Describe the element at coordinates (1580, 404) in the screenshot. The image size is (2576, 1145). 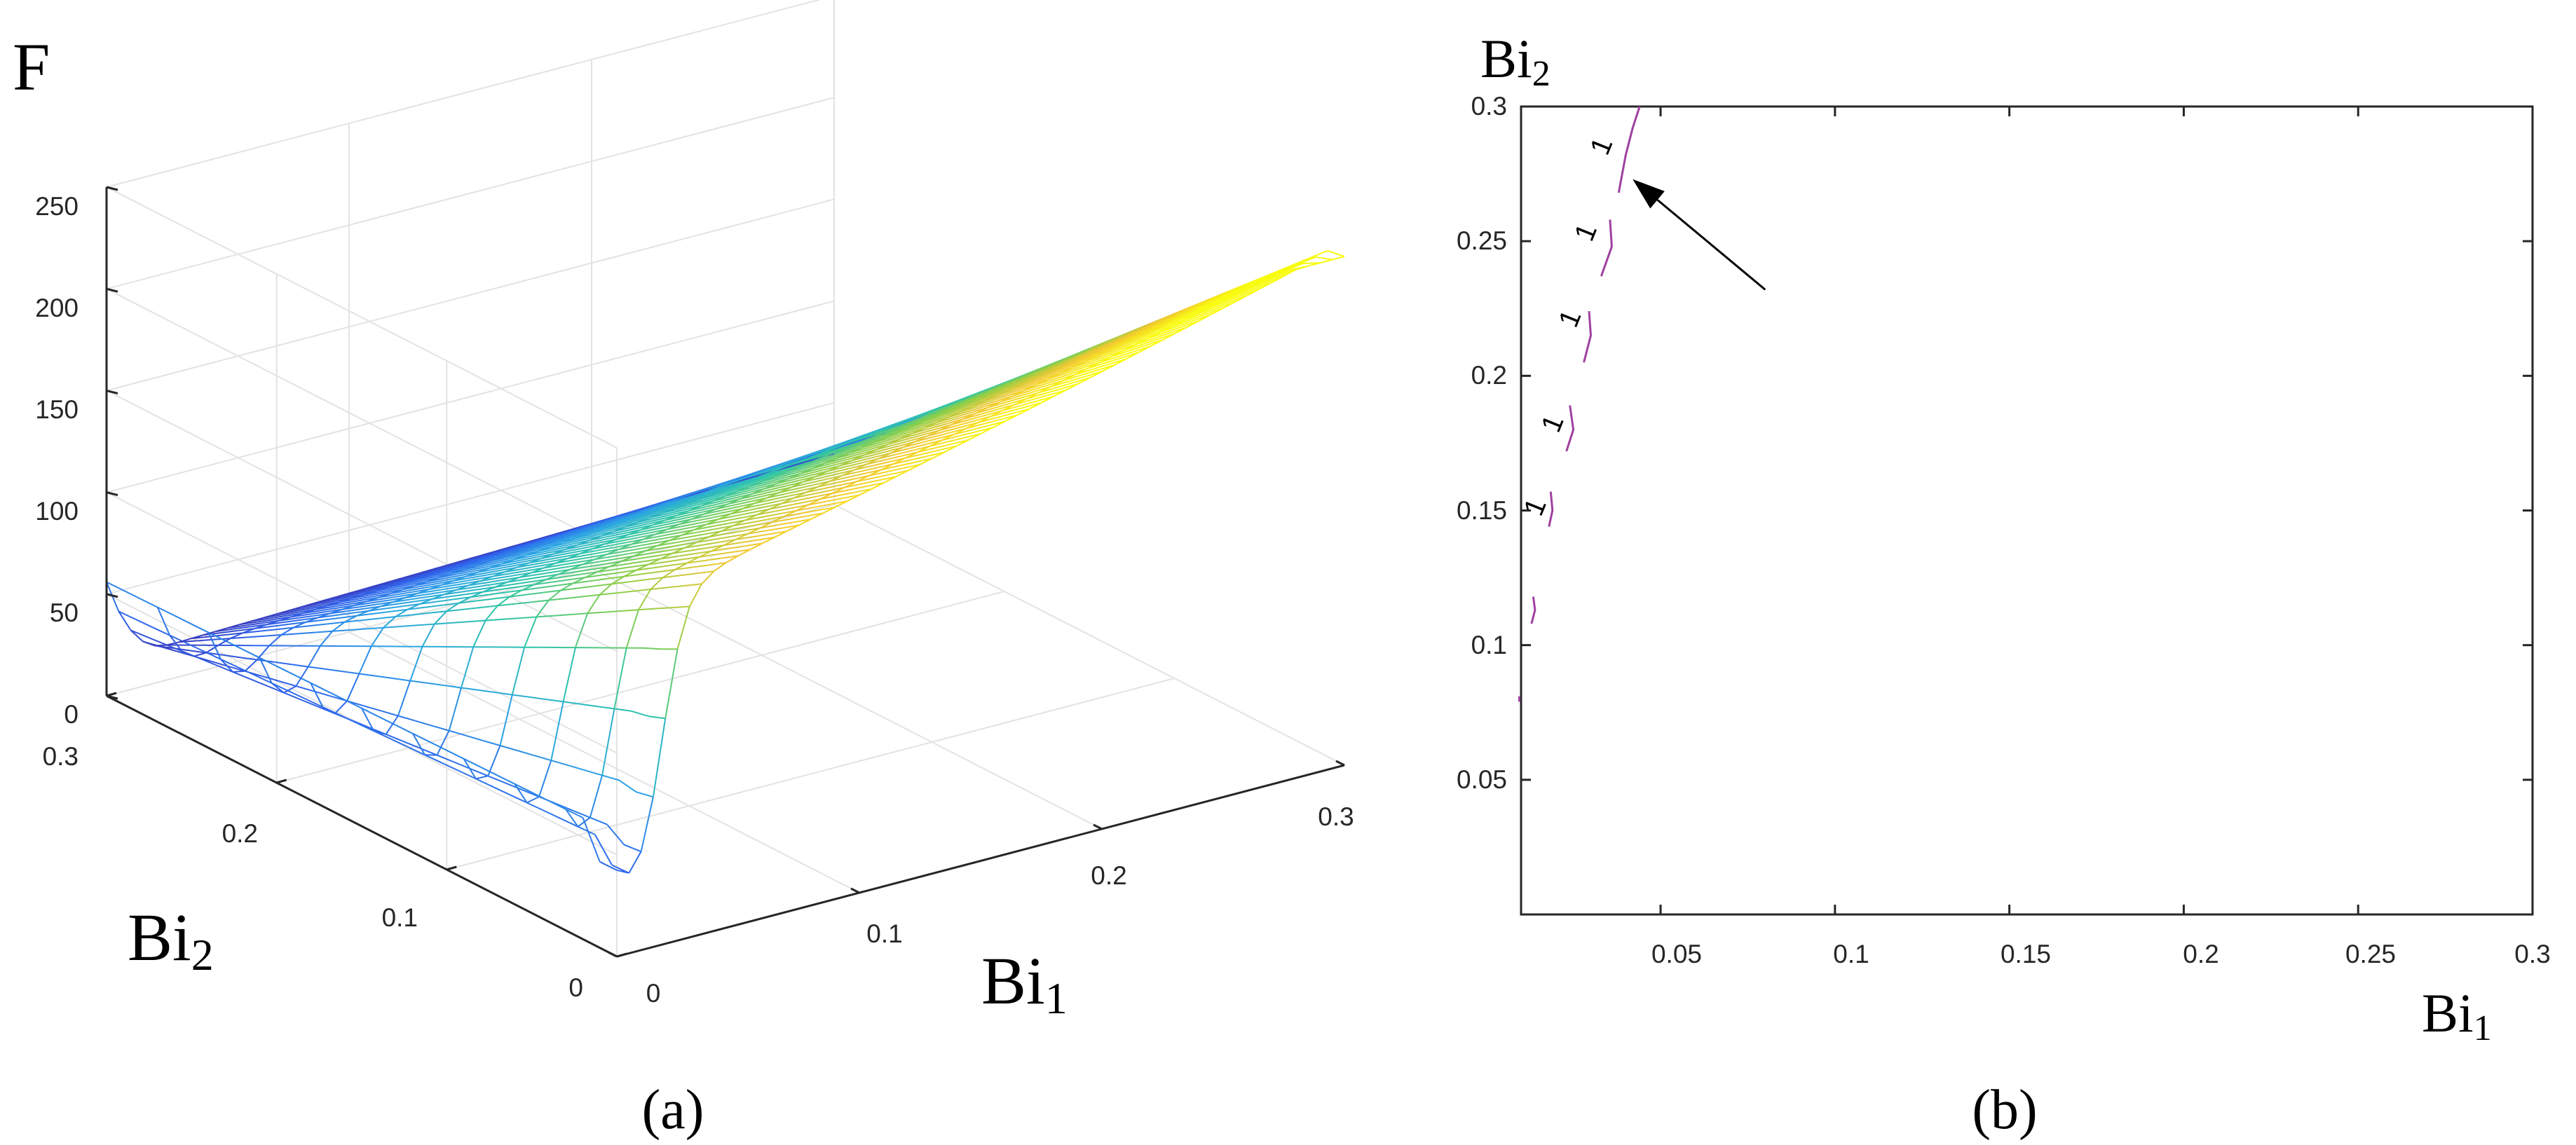
I see `contour-lines` at that location.